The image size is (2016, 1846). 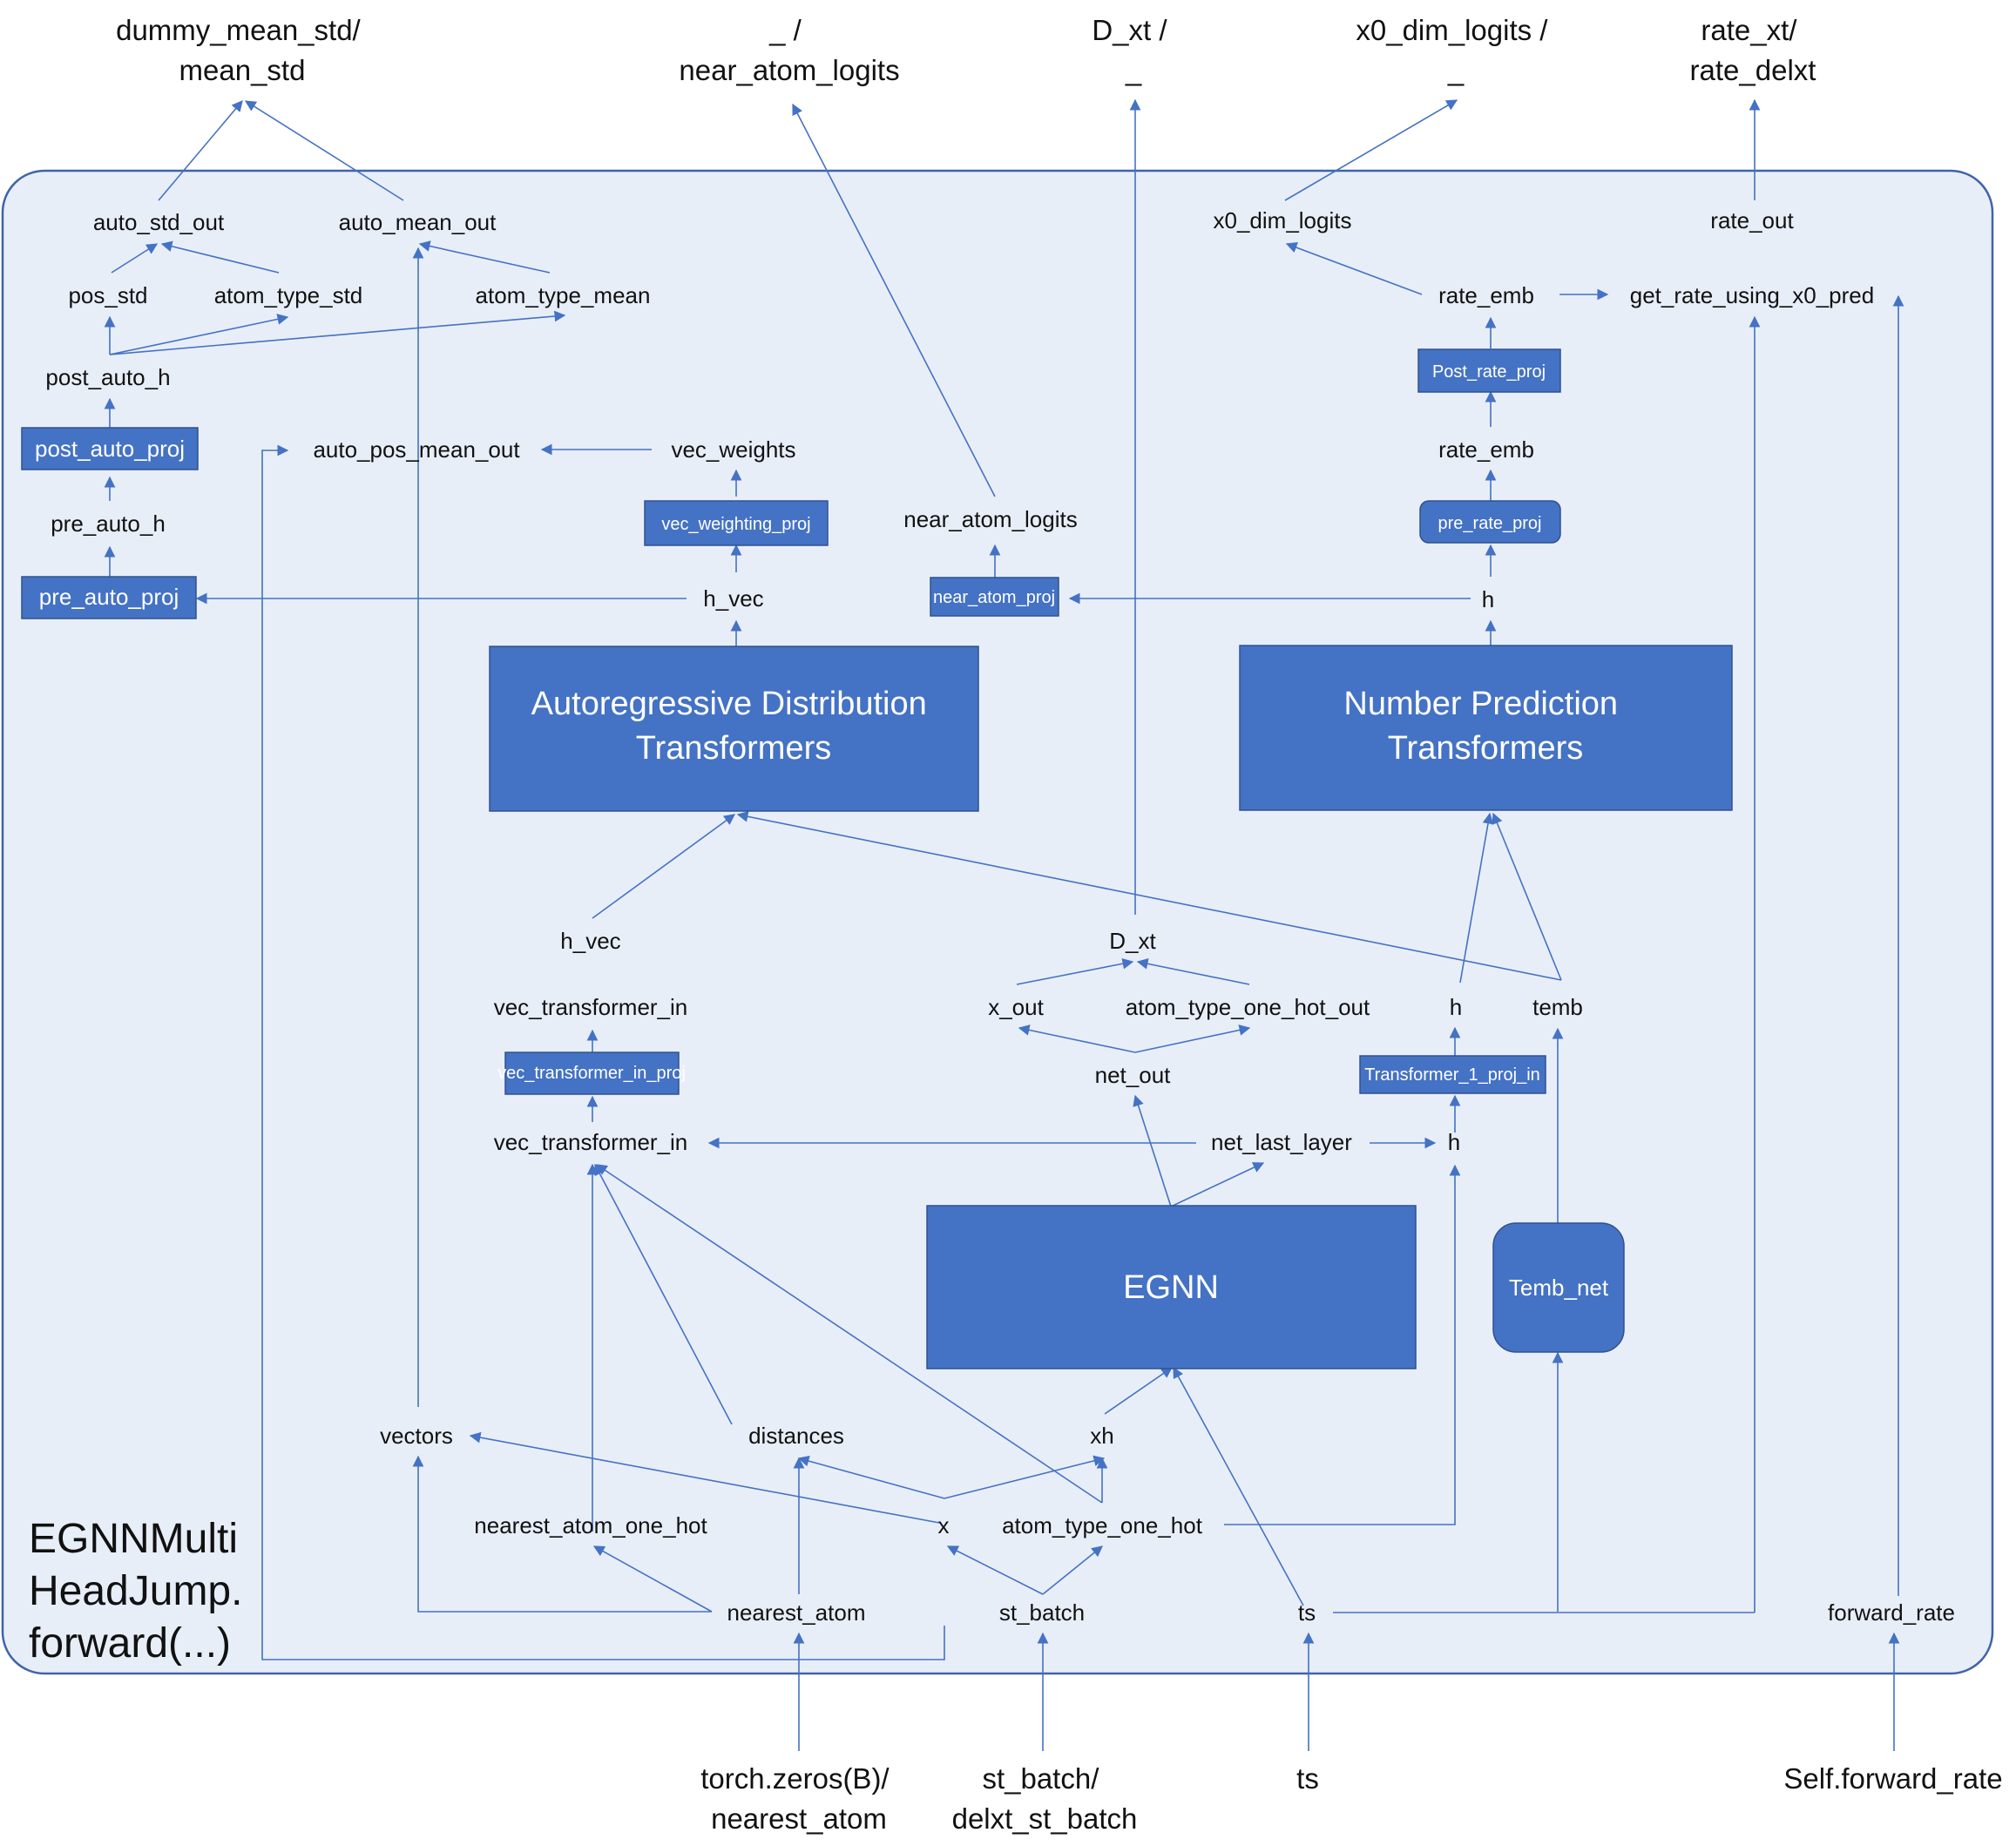 I want to click on temb-net-block: Temb_net, so click(x=1558, y=1287).